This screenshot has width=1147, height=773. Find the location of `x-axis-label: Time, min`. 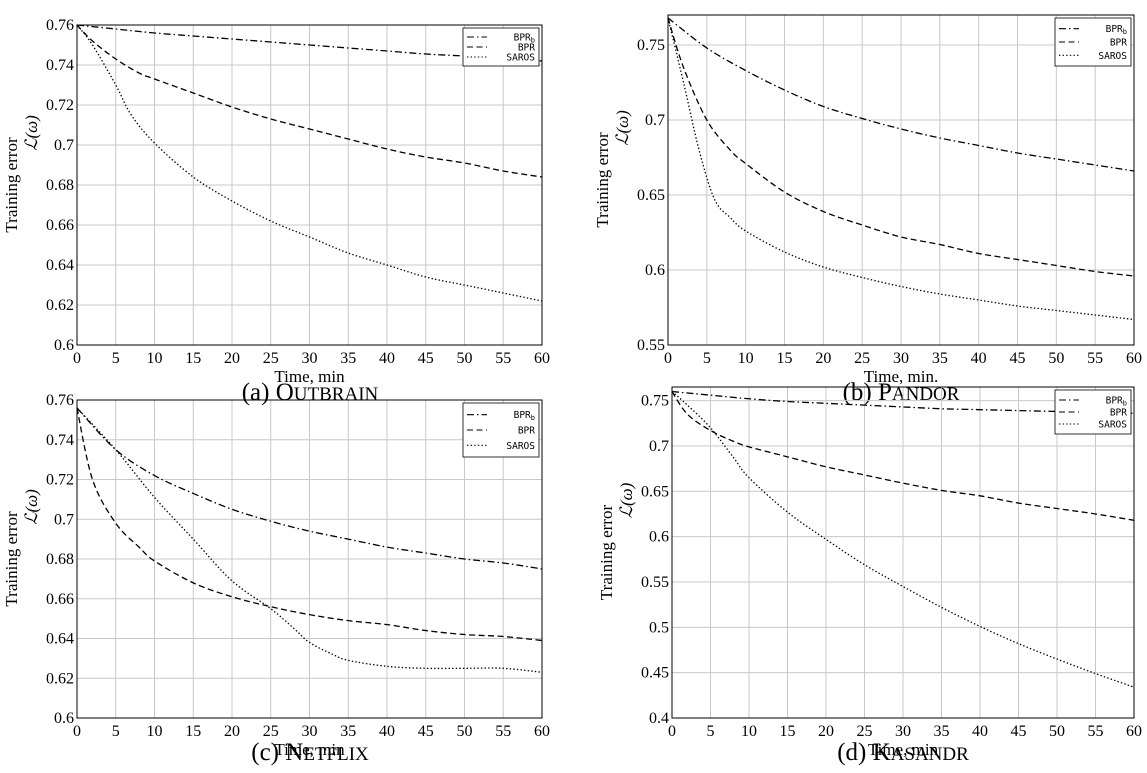

x-axis-label: Time, min is located at coordinates (903, 749).